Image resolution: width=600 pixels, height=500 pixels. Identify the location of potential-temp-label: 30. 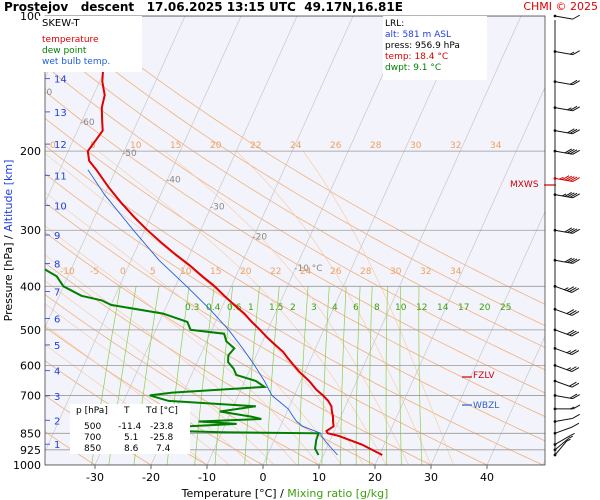
(416, 146).